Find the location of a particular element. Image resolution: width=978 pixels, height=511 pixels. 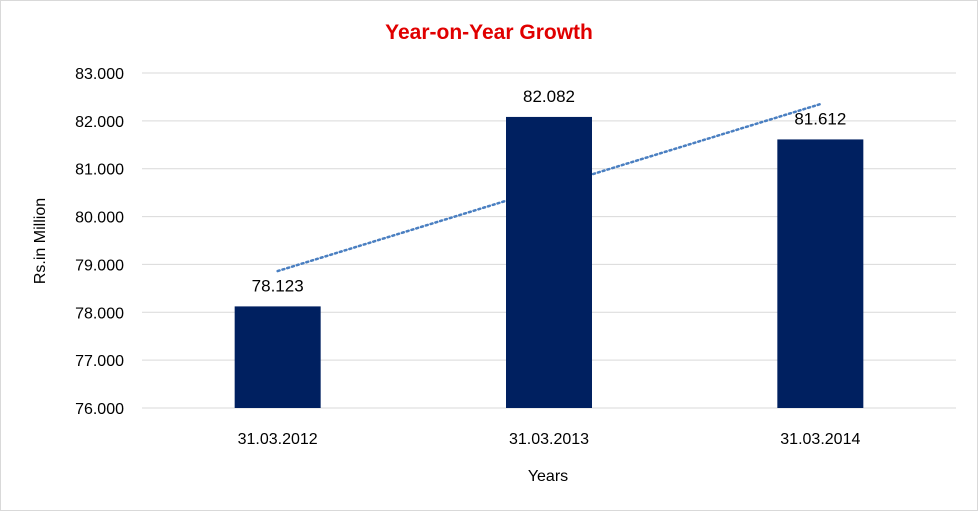

x-axis-ticks: 31.03.2012 31.03.2013 31.03.2014 is located at coordinates (549, 439).